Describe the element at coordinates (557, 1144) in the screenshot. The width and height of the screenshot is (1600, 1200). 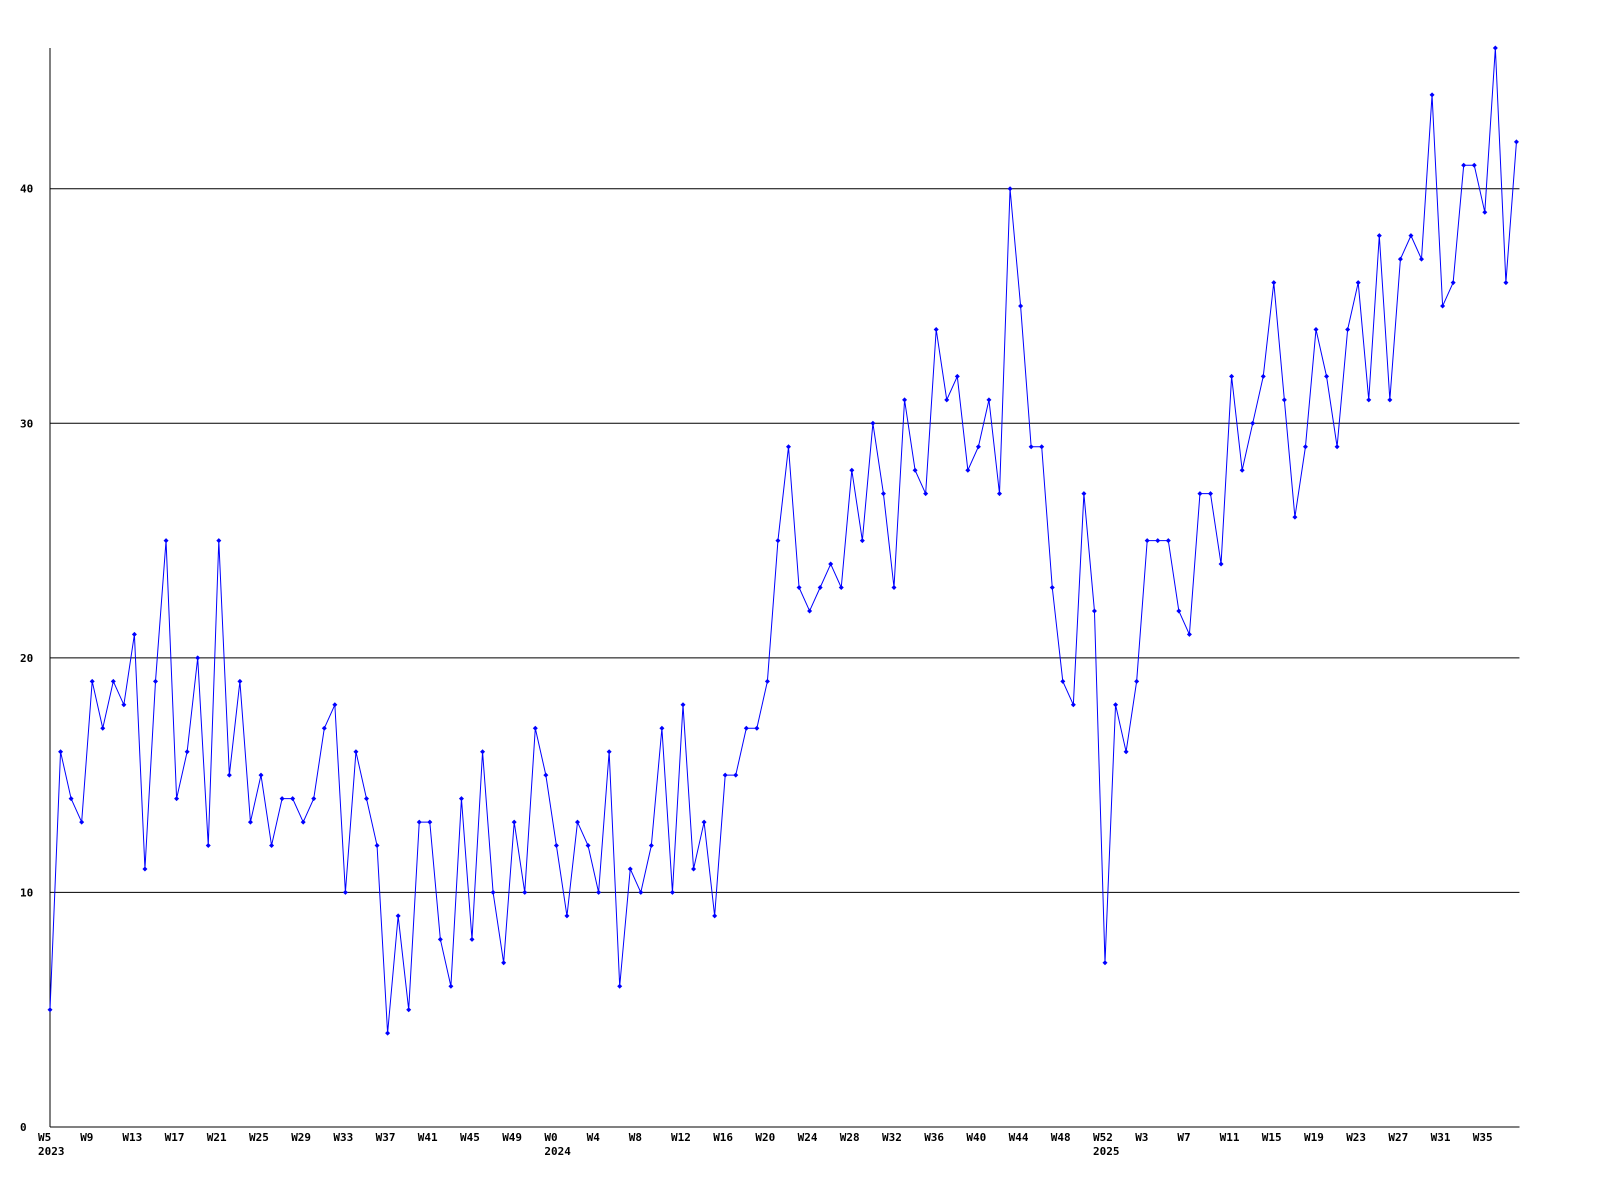
I see `x-tick-label: W0 2024` at that location.